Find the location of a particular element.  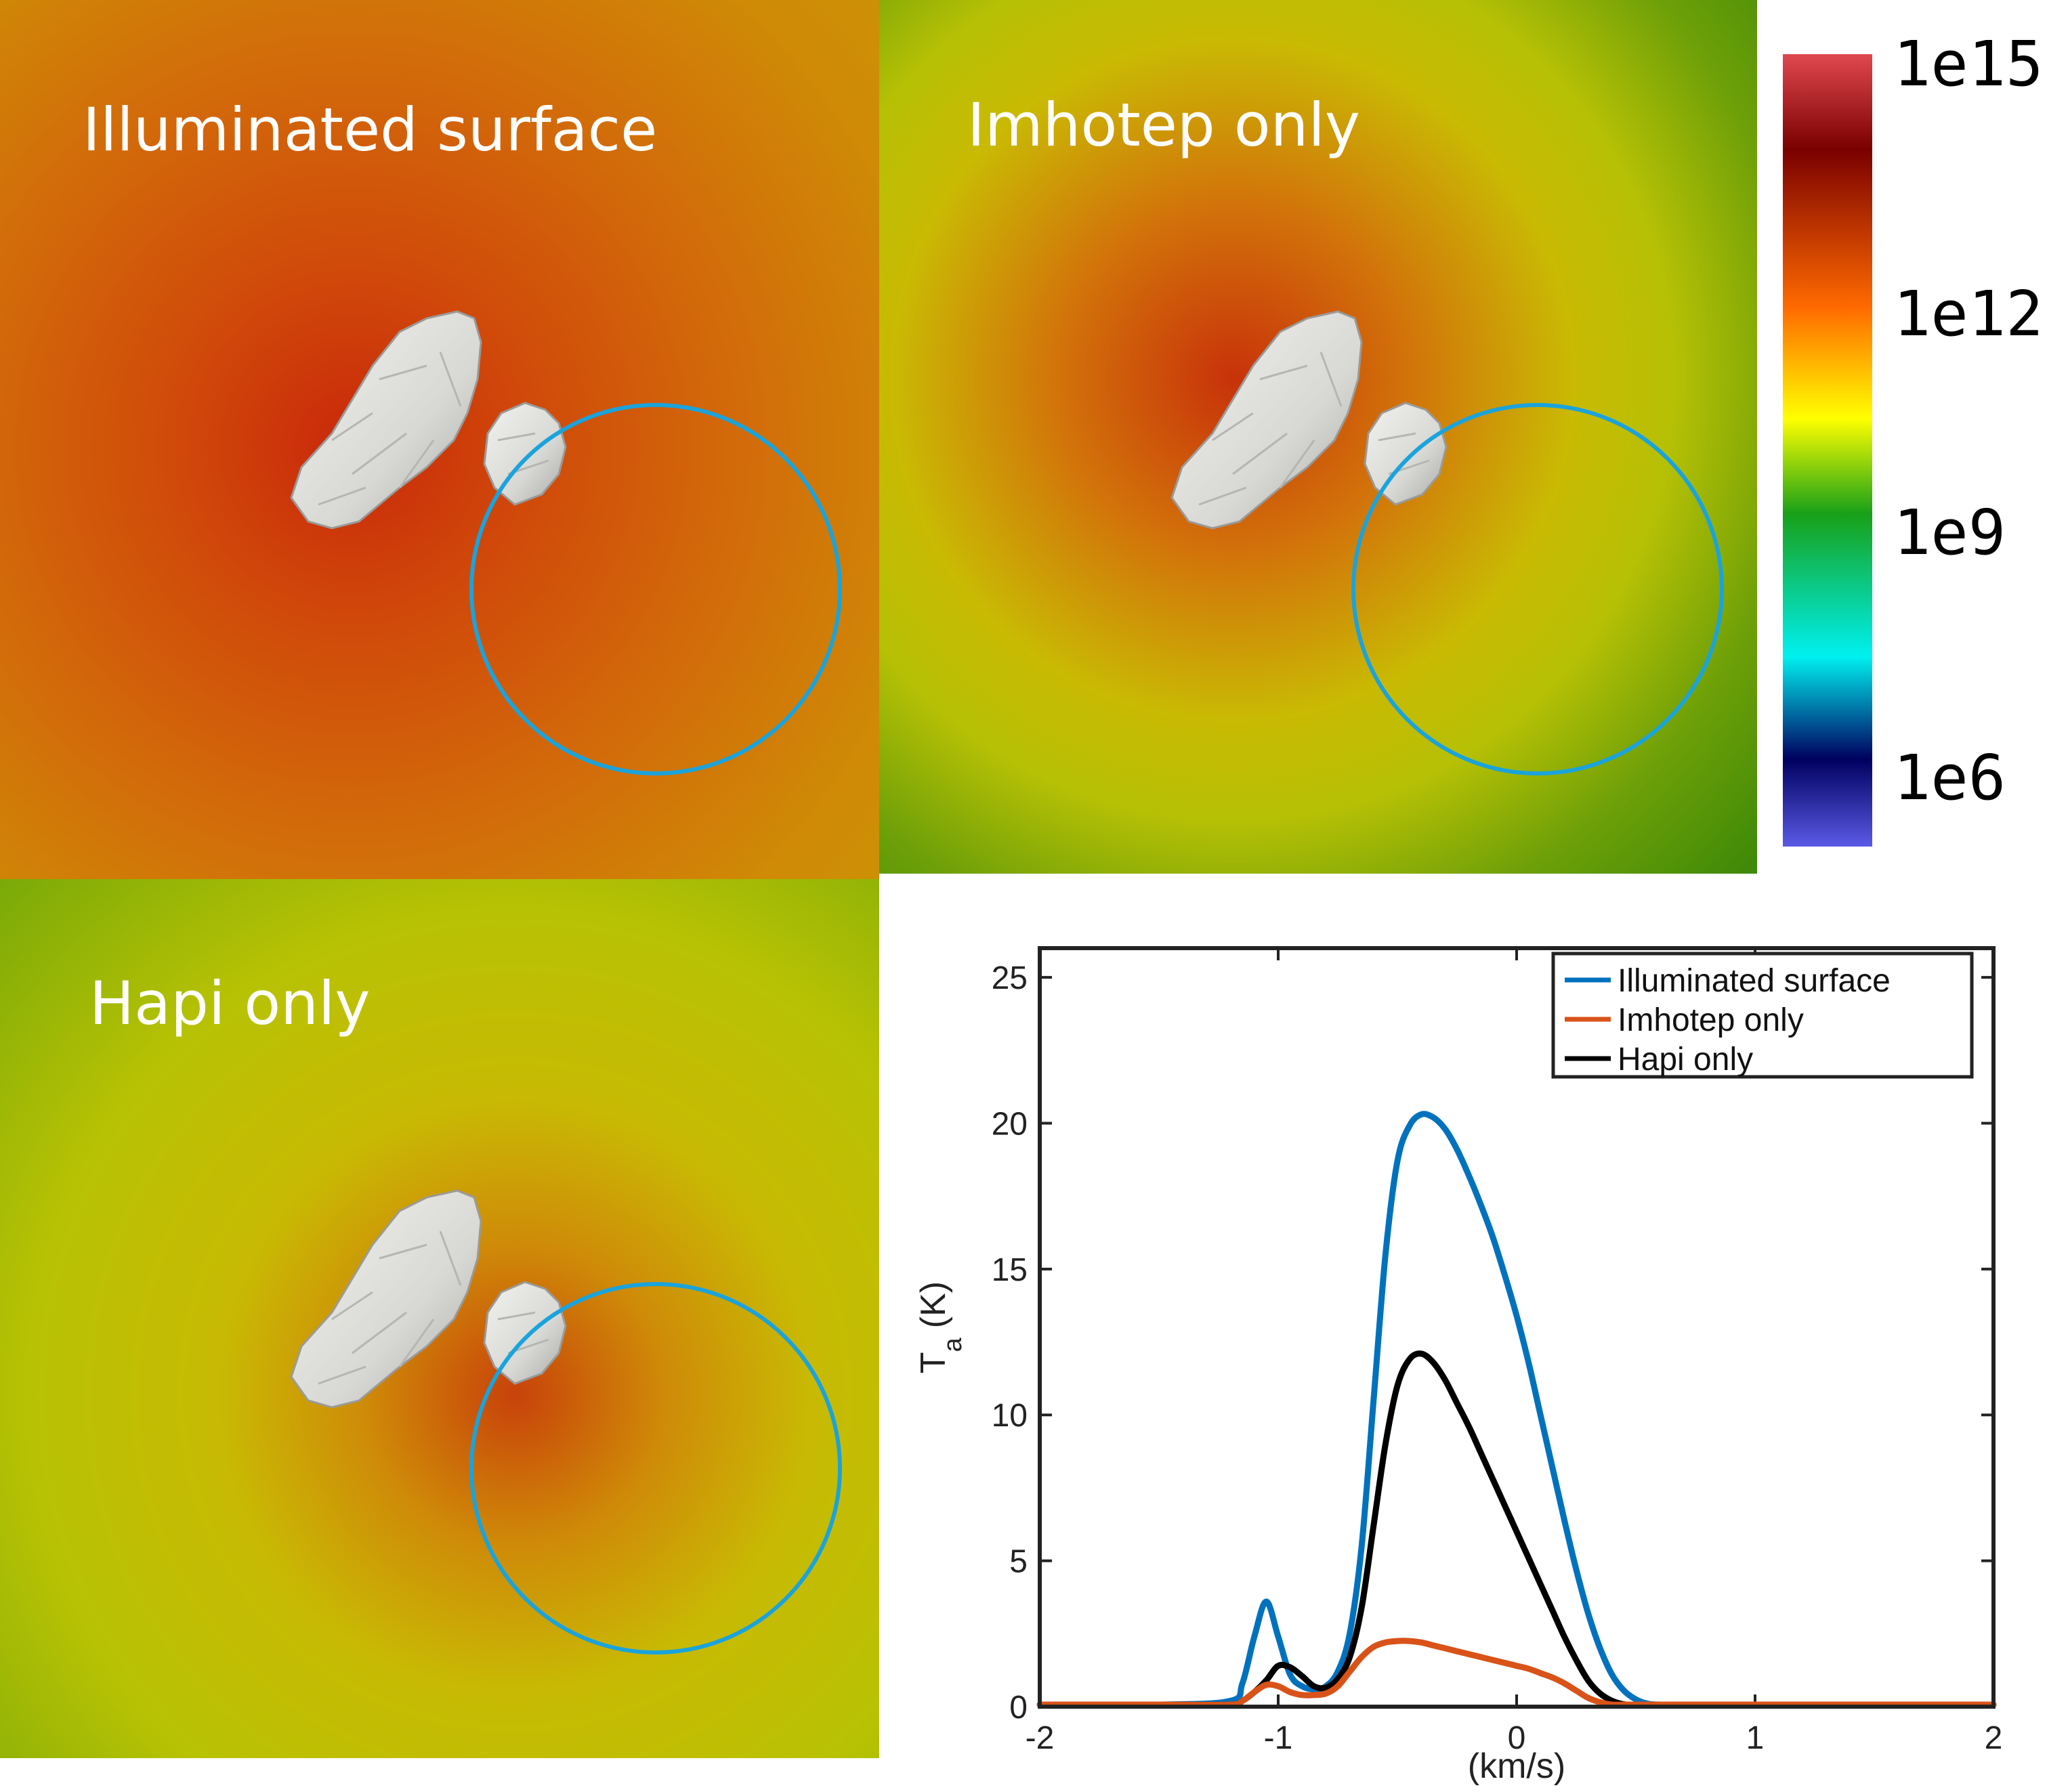

y-axis-title-unit: (K) is located at coordinates (934, 1304).